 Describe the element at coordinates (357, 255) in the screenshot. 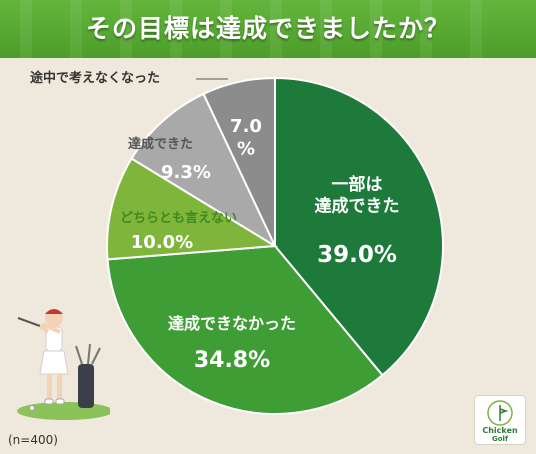

I see `slice-value-1: 39.0%` at that location.